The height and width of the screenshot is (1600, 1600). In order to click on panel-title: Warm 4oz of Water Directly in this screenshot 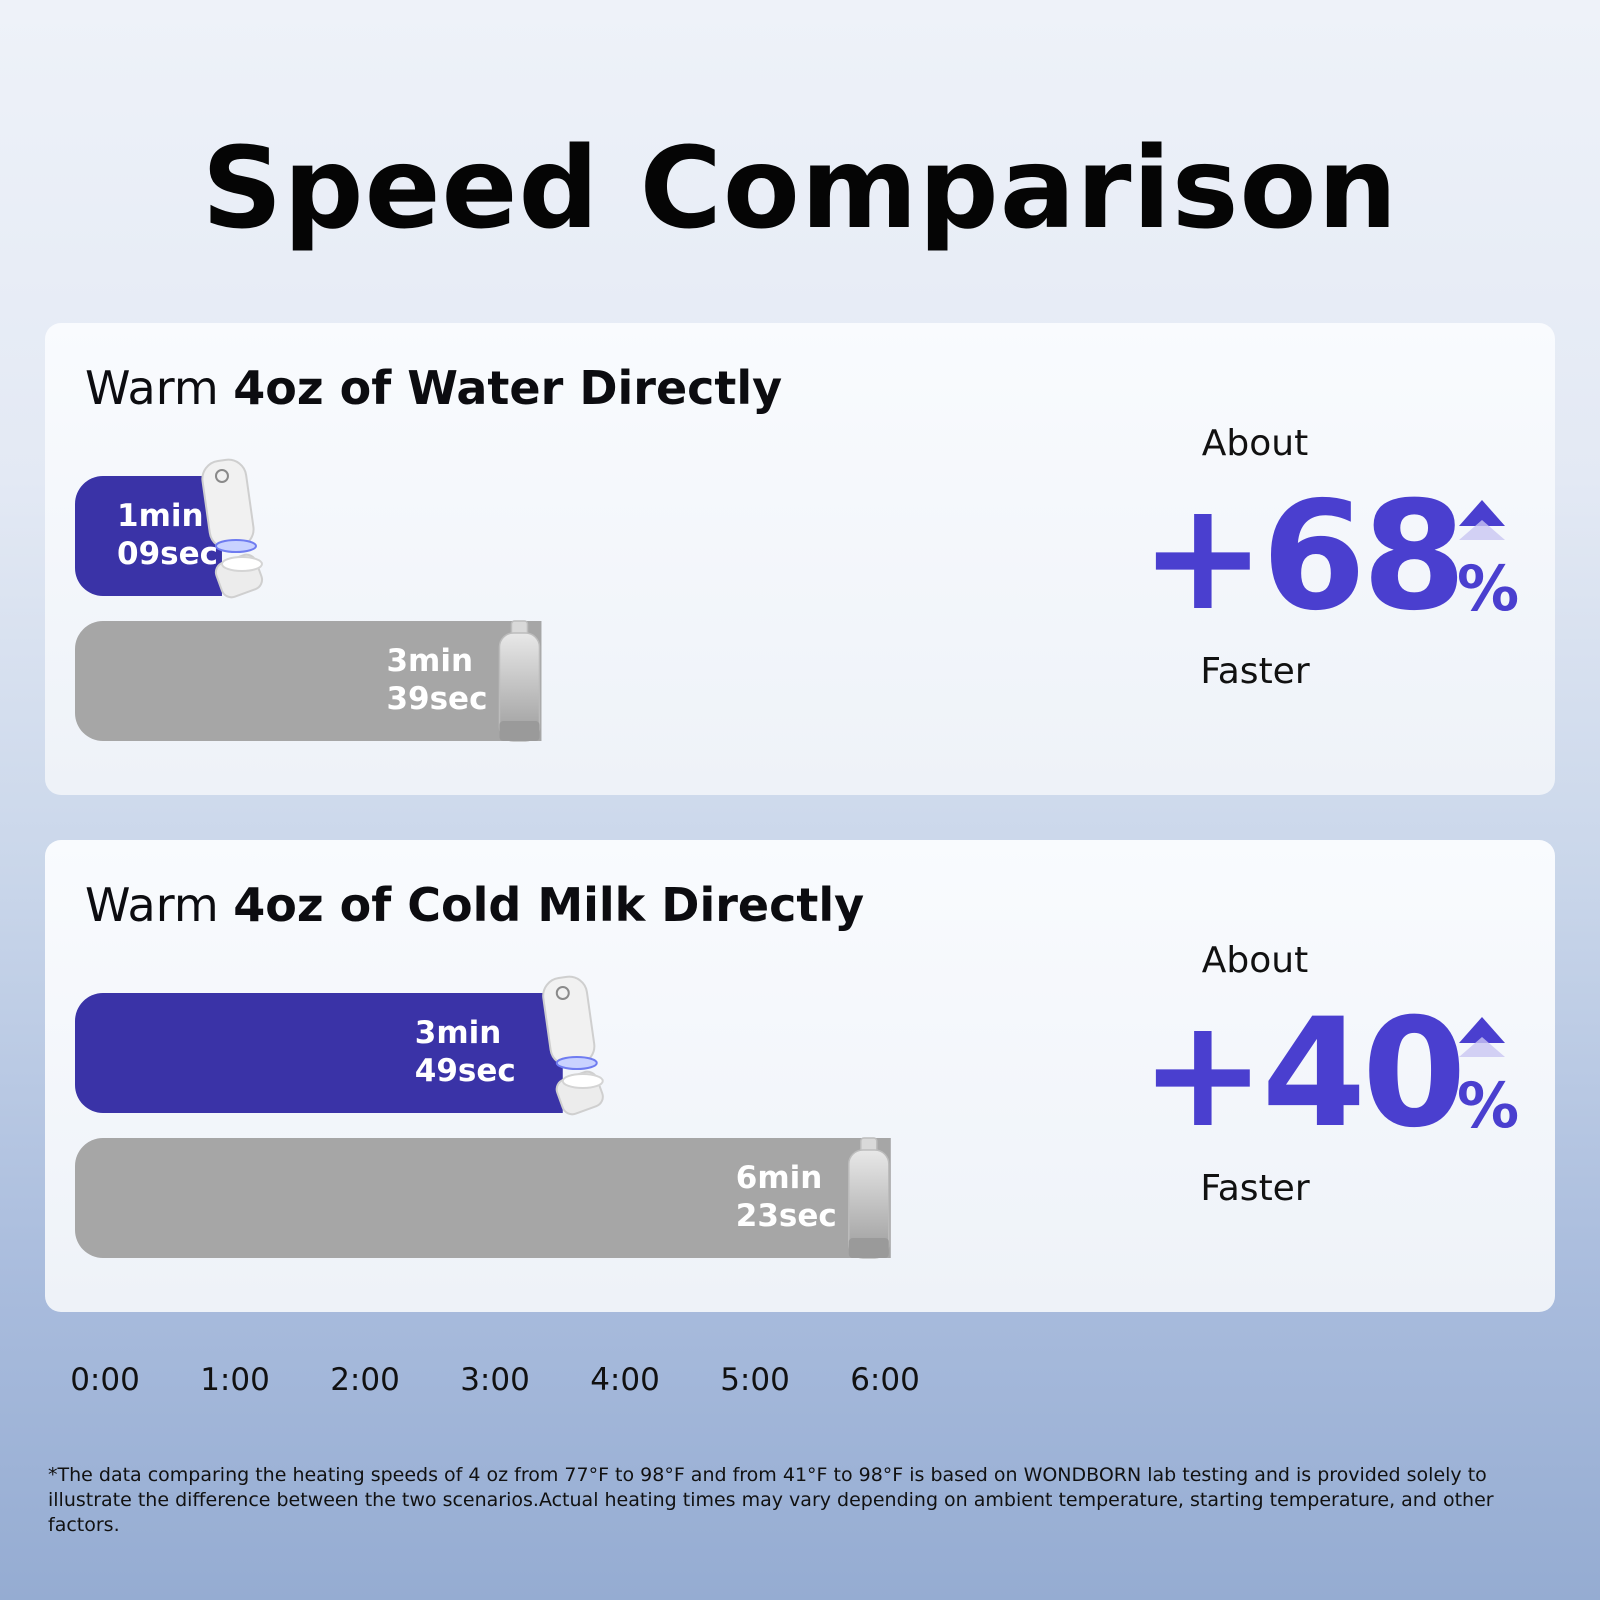, I will do `click(433, 388)`.